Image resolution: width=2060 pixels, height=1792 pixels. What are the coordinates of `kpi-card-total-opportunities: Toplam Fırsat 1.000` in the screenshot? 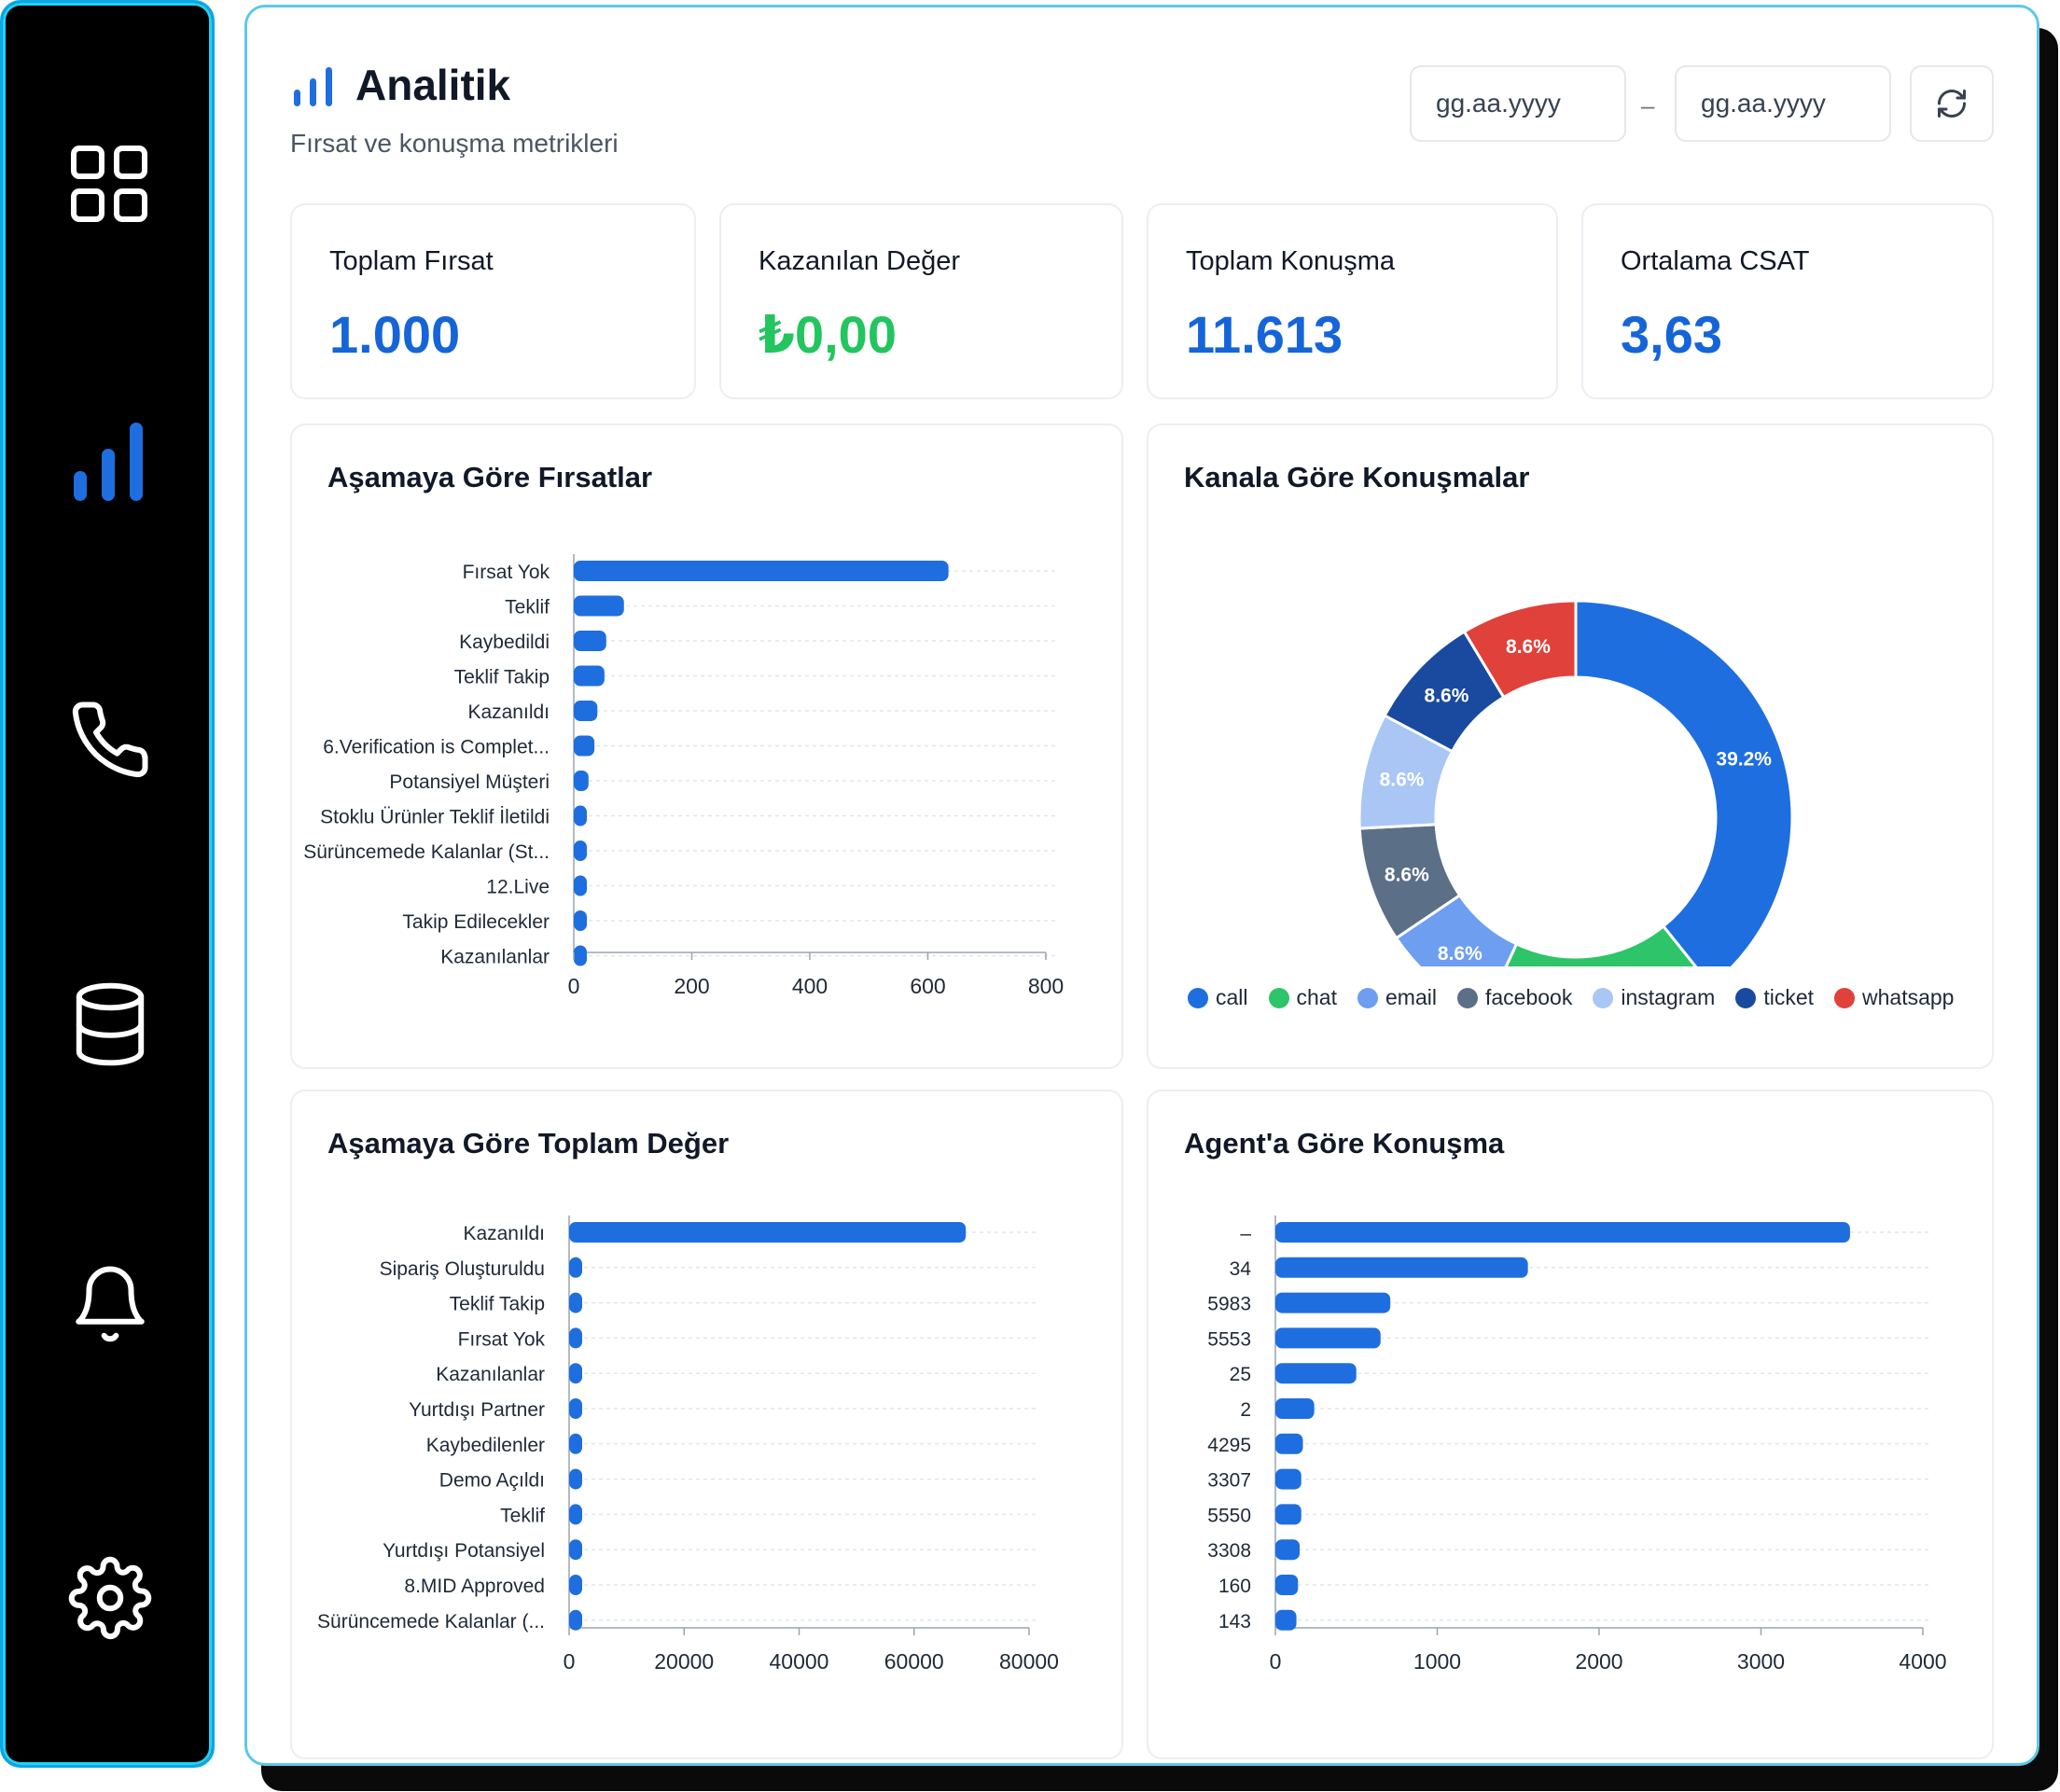 It's located at (493, 301).